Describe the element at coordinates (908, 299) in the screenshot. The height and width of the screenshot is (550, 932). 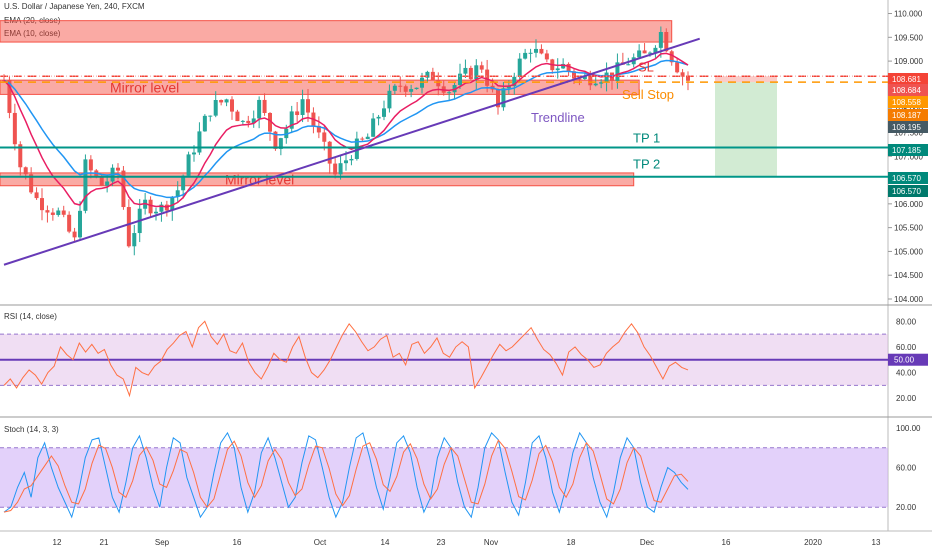
I see `price-tick-label: 104.000` at that location.